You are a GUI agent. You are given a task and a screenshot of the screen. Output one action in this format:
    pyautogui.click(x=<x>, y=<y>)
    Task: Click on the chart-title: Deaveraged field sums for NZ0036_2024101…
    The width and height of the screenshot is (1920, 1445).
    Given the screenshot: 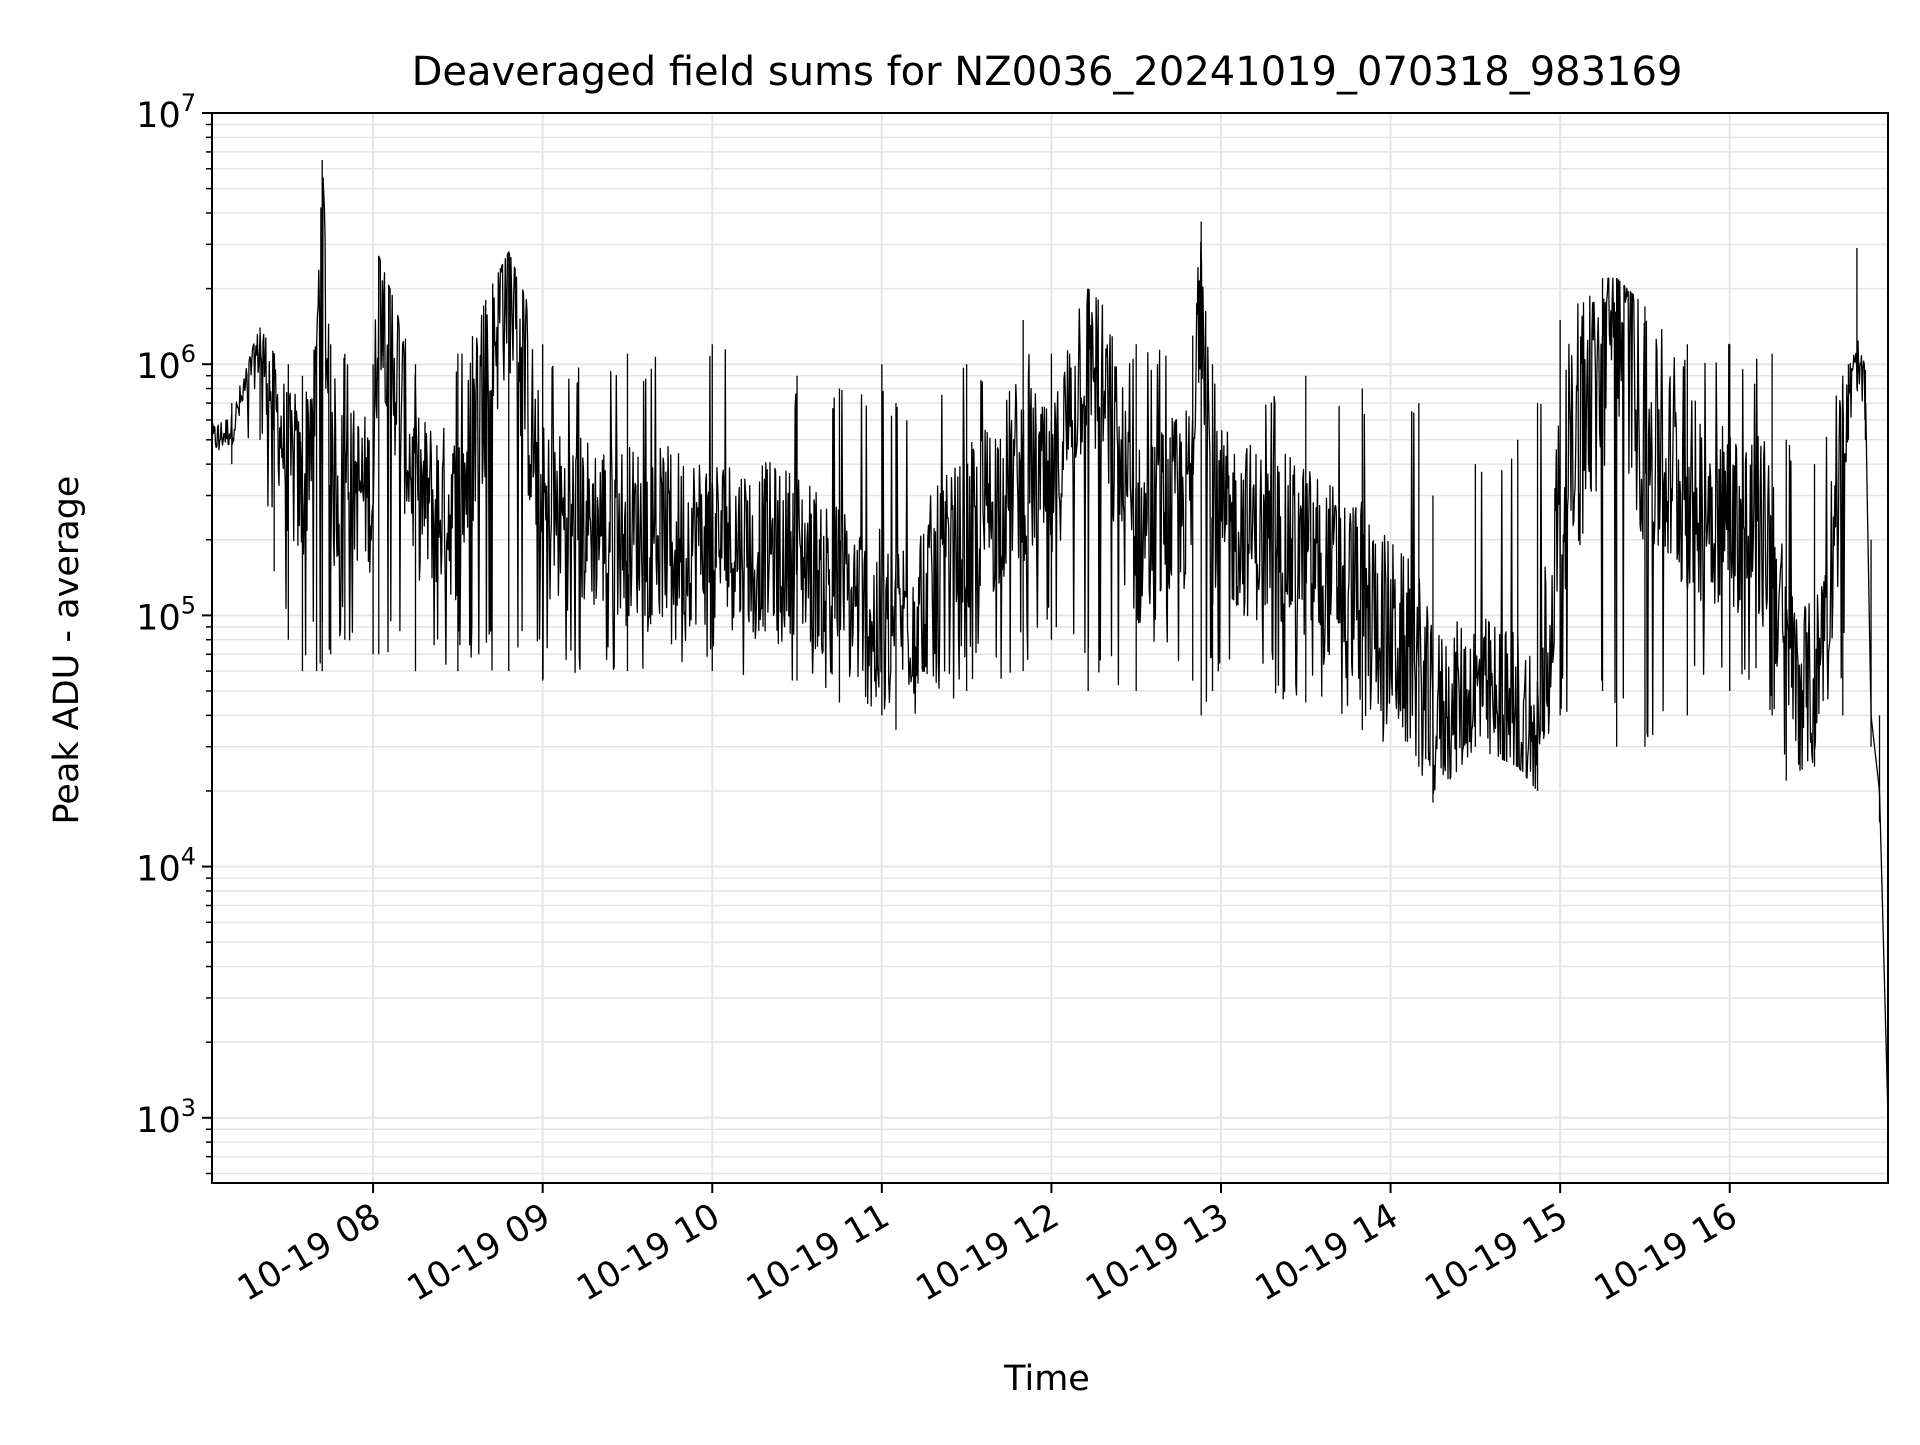 What is the action you would take?
    pyautogui.click(x=1047, y=72)
    